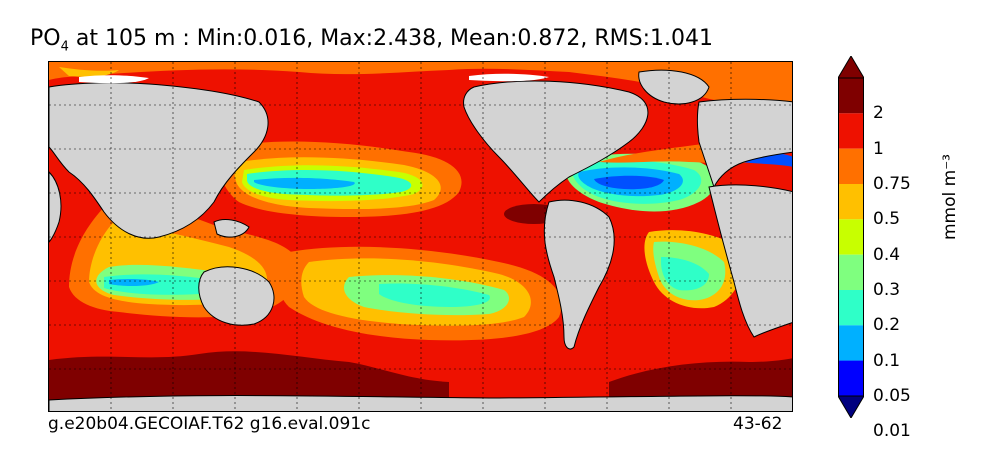 This screenshot has height=466, width=983. What do you see at coordinates (629, 182) in the screenshot?
I see `north-atlantic-darkblue` at bounding box center [629, 182].